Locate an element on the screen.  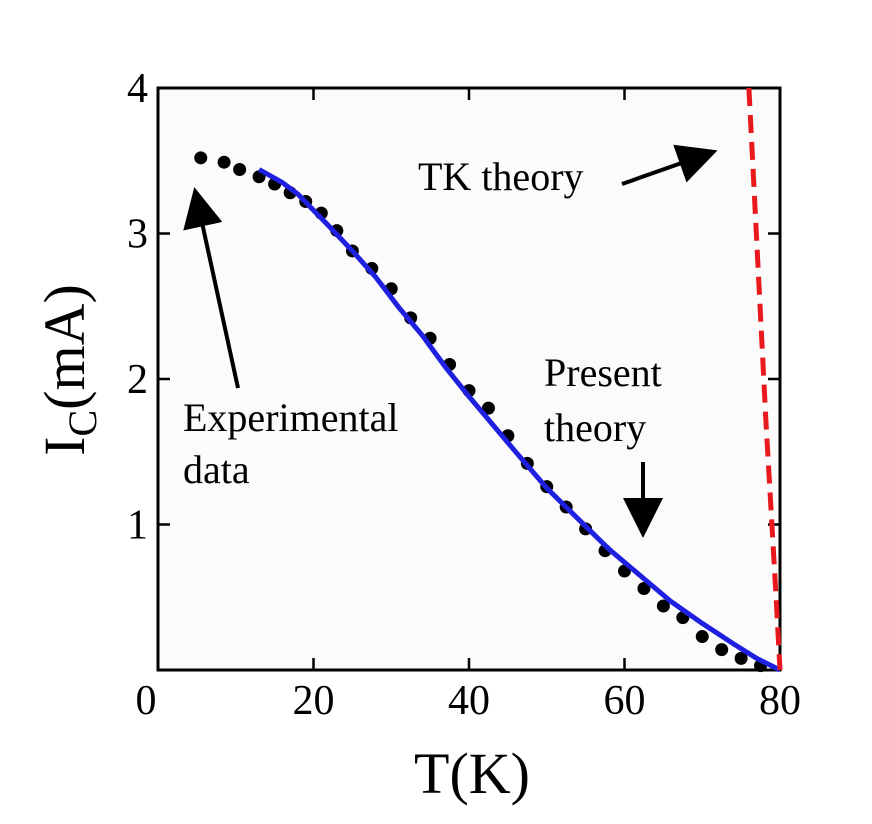
tk-theory-line is located at coordinates (764, 379).